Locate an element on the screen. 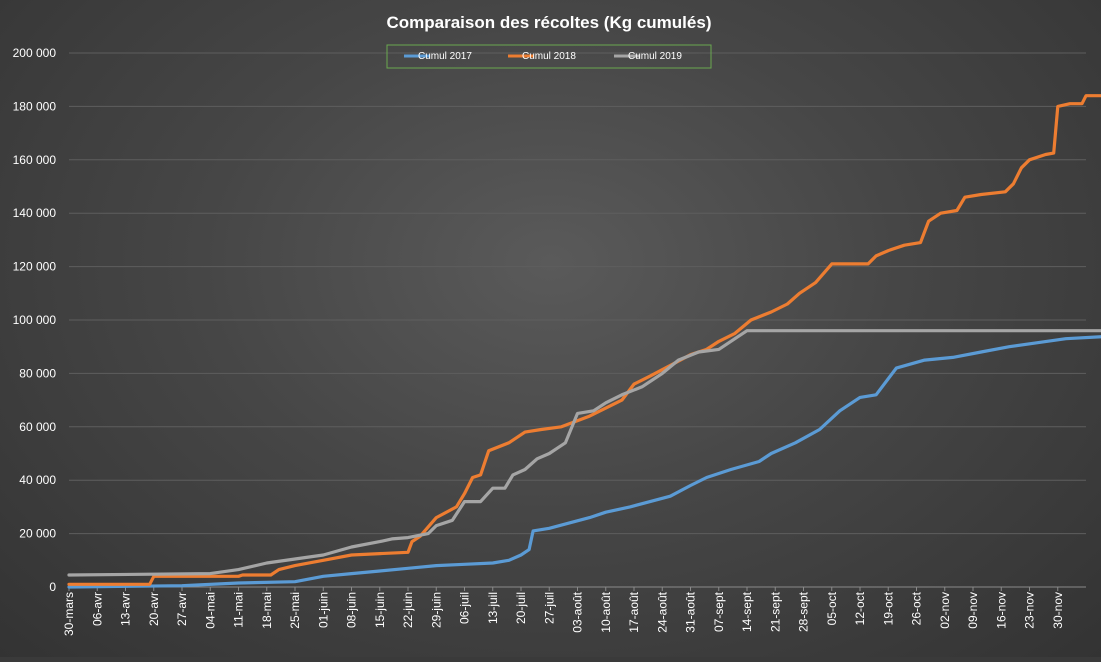 This screenshot has height=662, width=1101. x-tick-label: 04-mai is located at coordinates (210, 610).